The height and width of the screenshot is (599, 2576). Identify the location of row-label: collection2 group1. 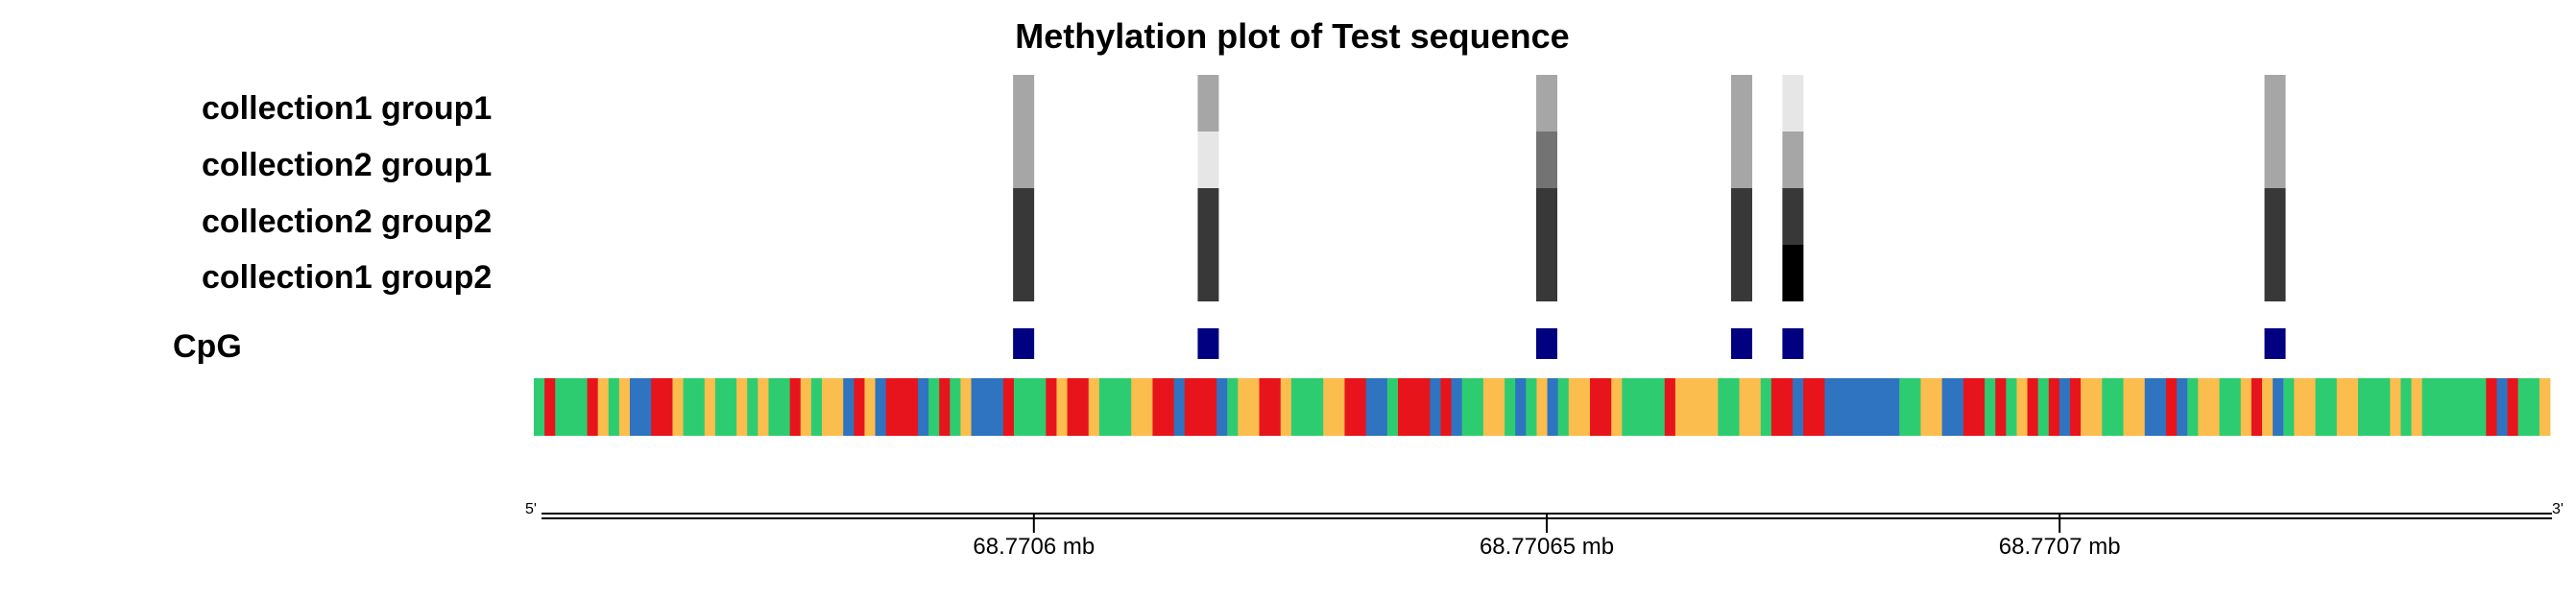
(347, 165).